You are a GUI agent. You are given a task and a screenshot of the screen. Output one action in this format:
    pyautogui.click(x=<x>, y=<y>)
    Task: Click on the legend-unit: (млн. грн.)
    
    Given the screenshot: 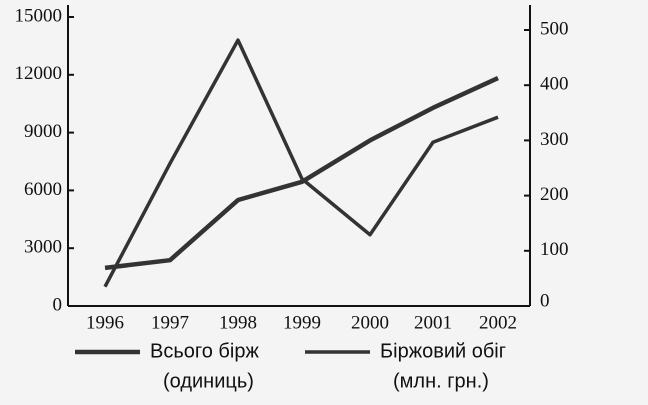 What is the action you would take?
    pyautogui.click(x=441, y=381)
    